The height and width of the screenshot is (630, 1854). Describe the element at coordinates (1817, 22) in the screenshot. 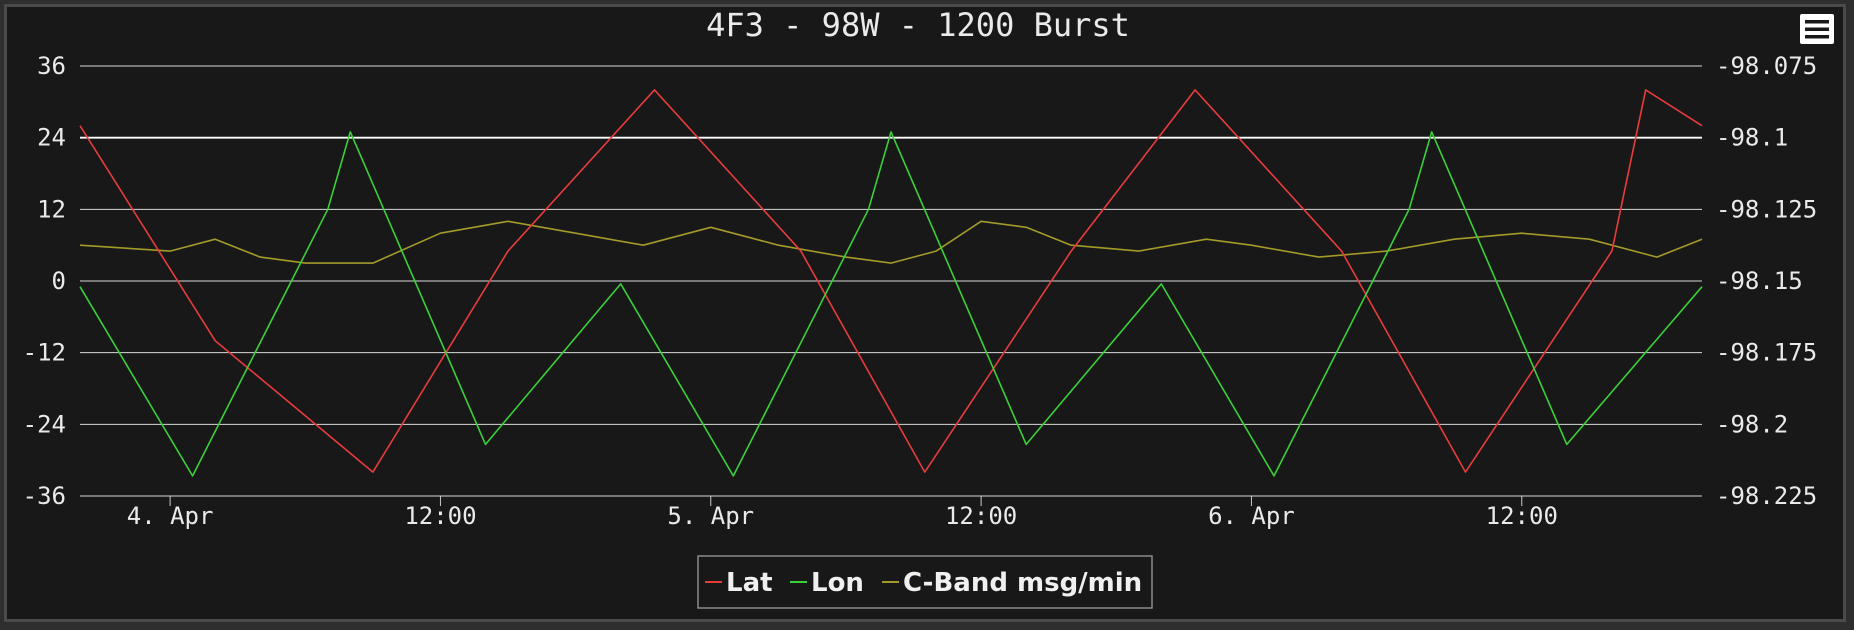

I see `hamburger-line-top` at that location.